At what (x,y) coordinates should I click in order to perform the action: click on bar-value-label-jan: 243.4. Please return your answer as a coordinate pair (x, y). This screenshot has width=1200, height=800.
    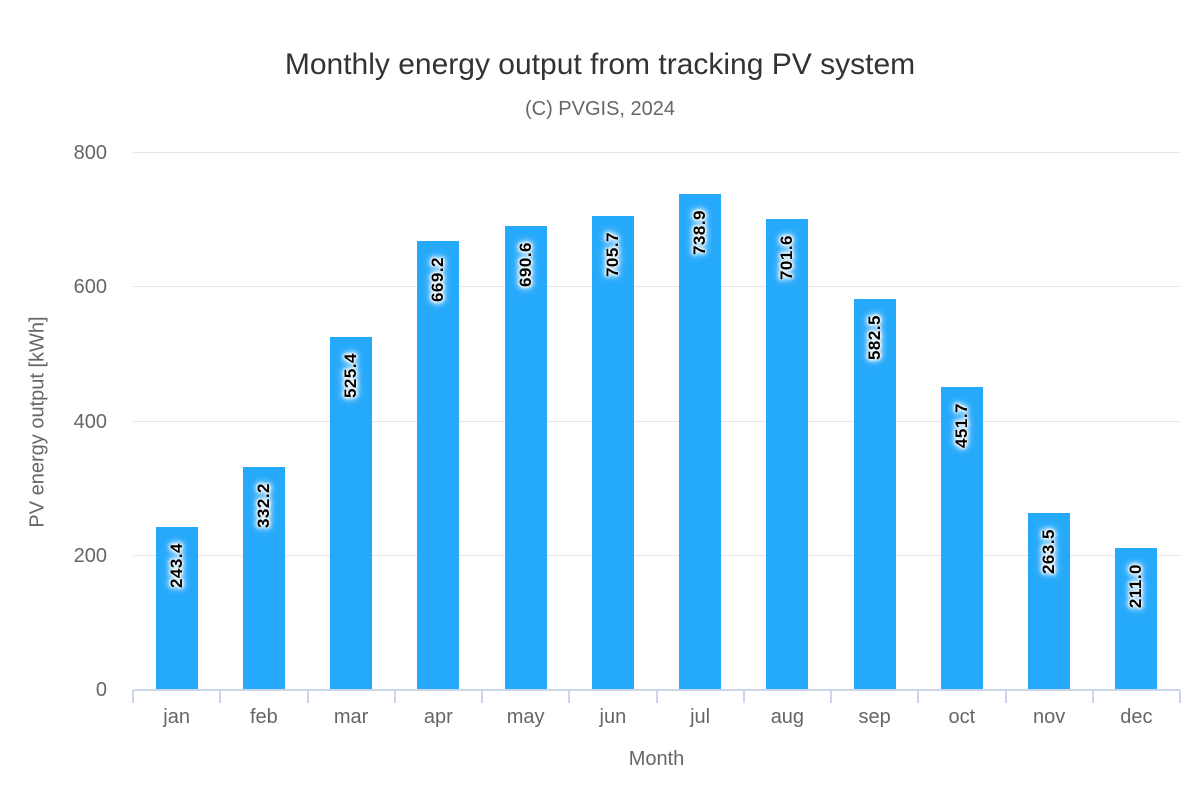
    Looking at the image, I should click on (176, 565).